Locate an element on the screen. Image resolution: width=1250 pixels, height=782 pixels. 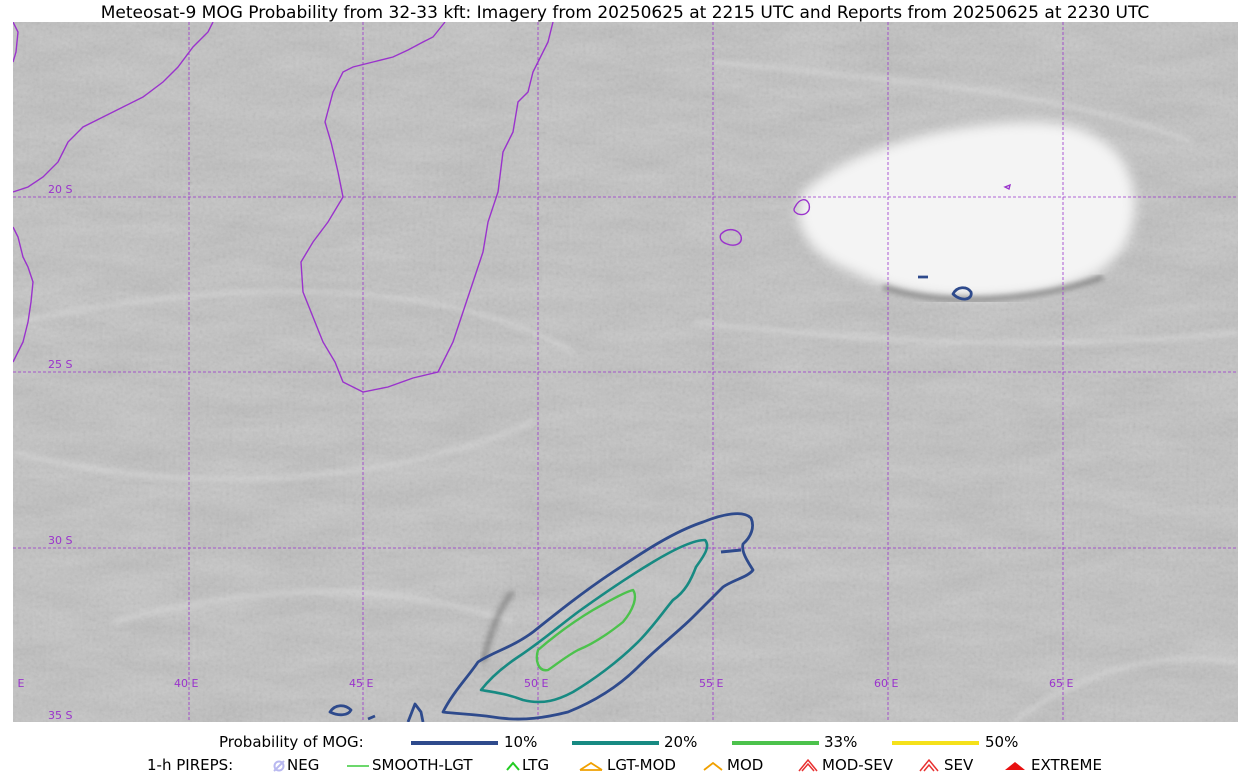
lon-labels: 35 E 40 E 45 E 50 E 55 E 60 E 65 E is located at coordinates (543, 683).